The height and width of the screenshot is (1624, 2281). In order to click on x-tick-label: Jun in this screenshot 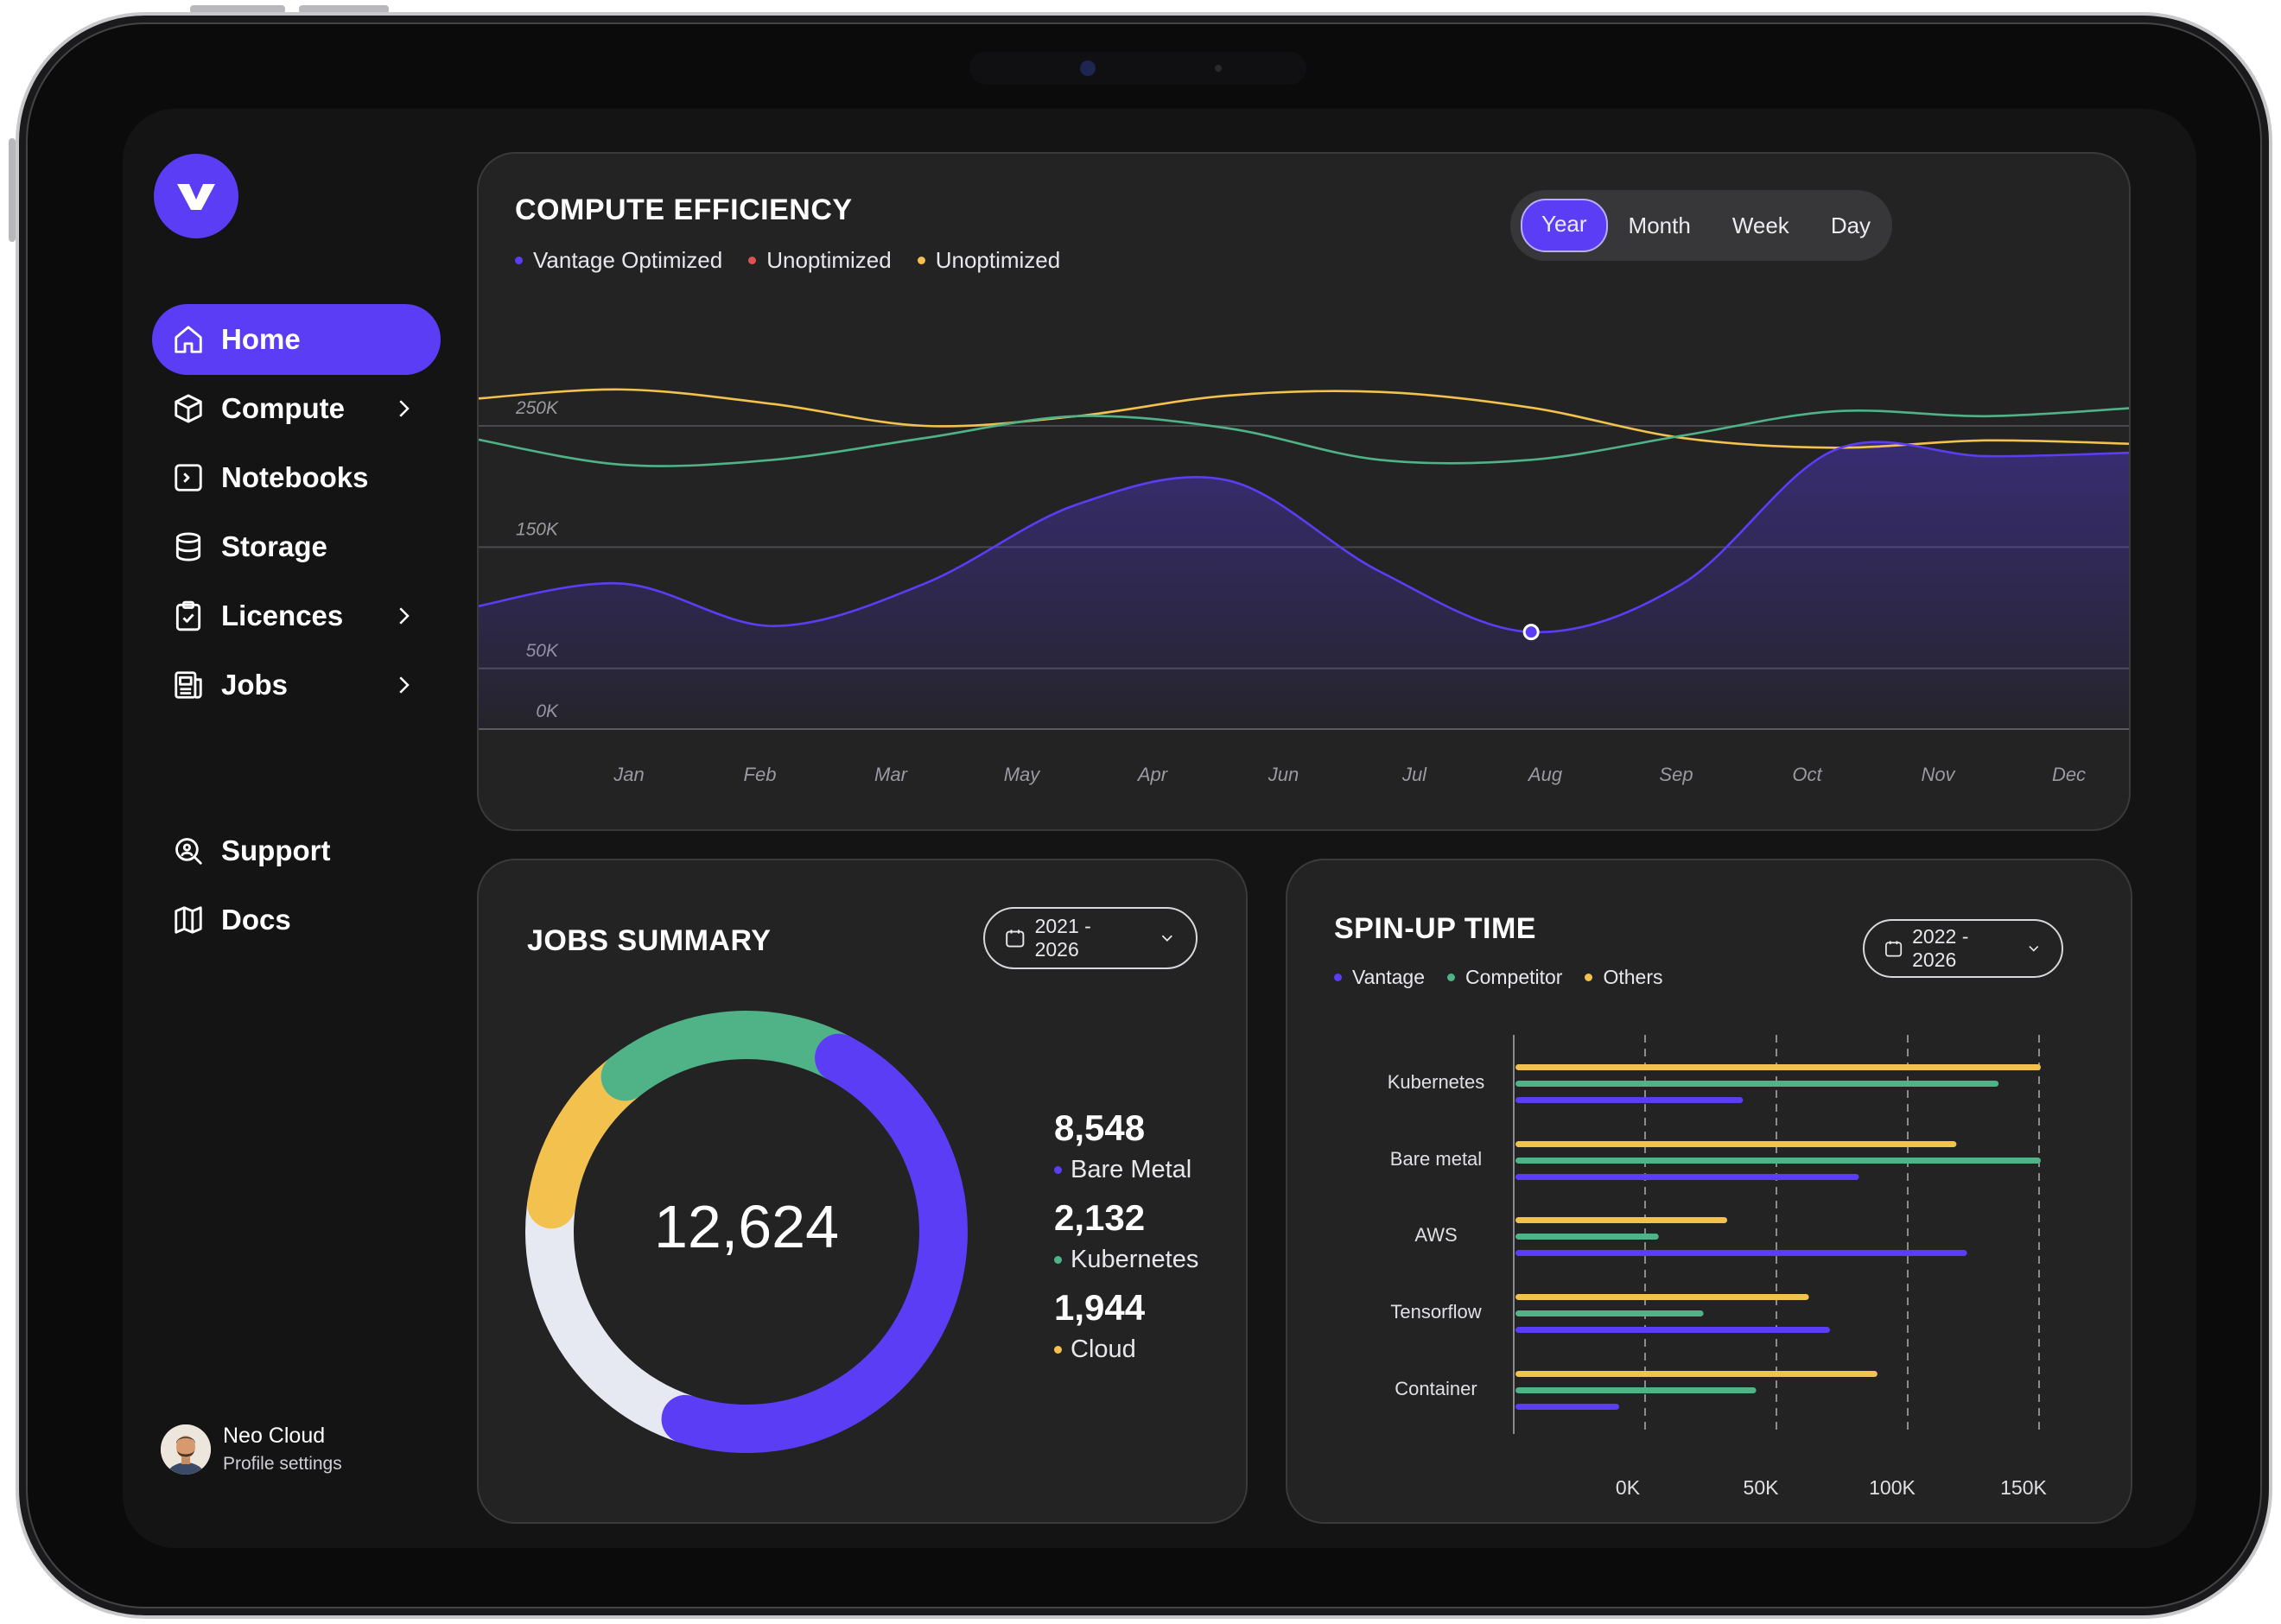, I will do `click(1283, 774)`.